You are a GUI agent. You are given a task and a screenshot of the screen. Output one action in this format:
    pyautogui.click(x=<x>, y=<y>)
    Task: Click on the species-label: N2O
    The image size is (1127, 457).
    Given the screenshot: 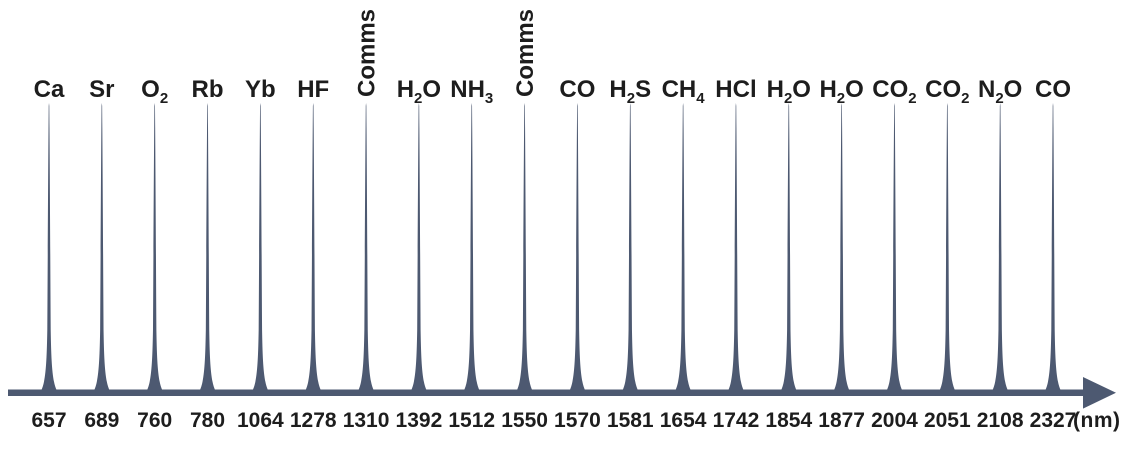 What is the action you would take?
    pyautogui.click(x=1000, y=91)
    